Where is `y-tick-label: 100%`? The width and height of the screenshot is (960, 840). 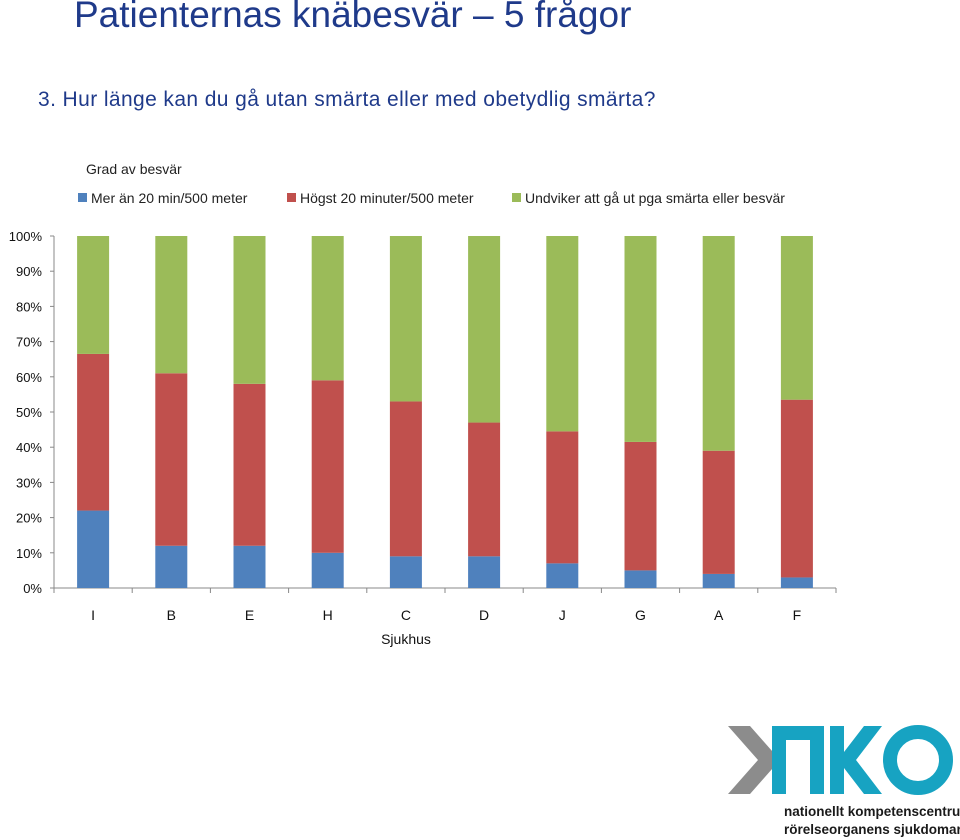
y-tick-label: 100% is located at coordinates (26, 236).